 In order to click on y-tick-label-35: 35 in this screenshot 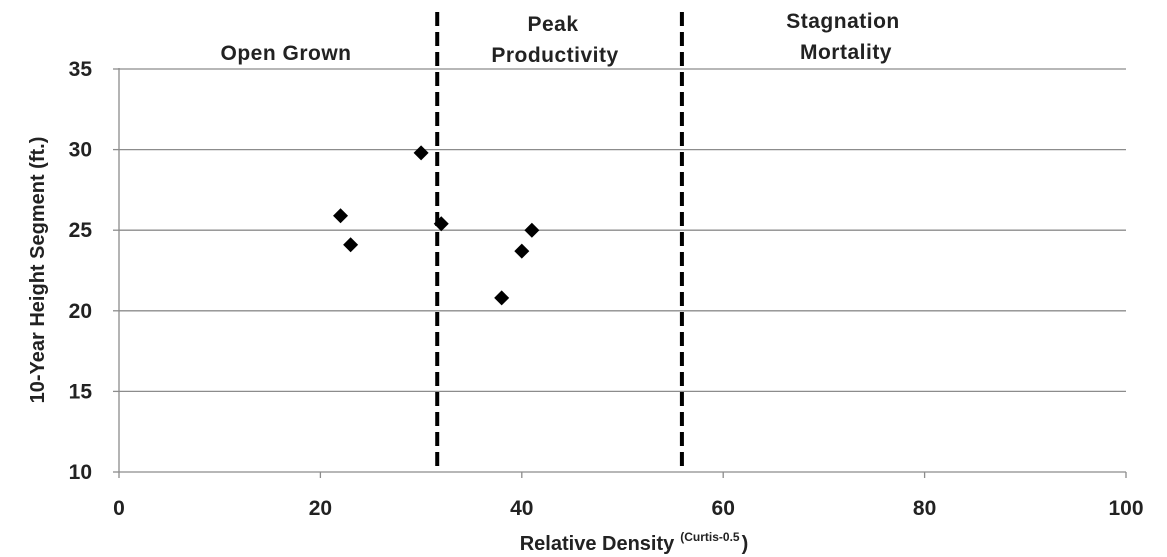, I will do `click(81, 69)`.